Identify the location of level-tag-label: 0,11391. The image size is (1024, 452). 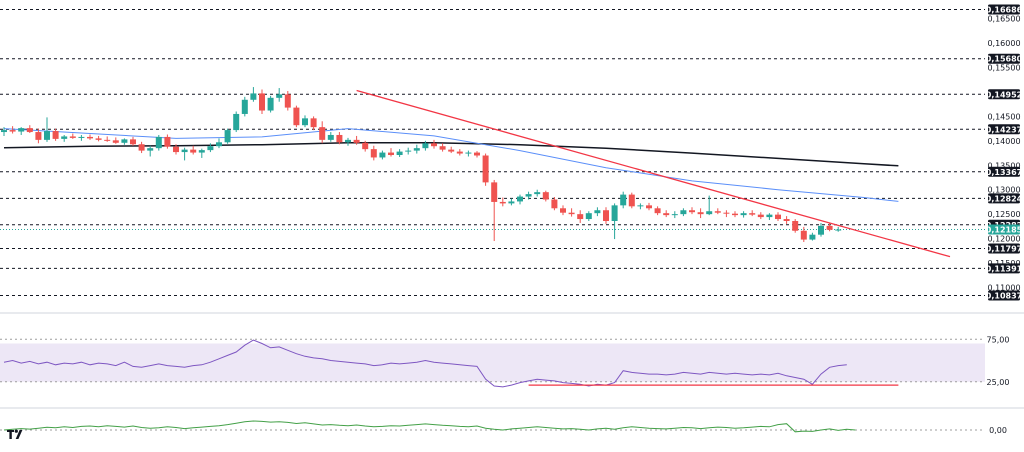
(1004, 268).